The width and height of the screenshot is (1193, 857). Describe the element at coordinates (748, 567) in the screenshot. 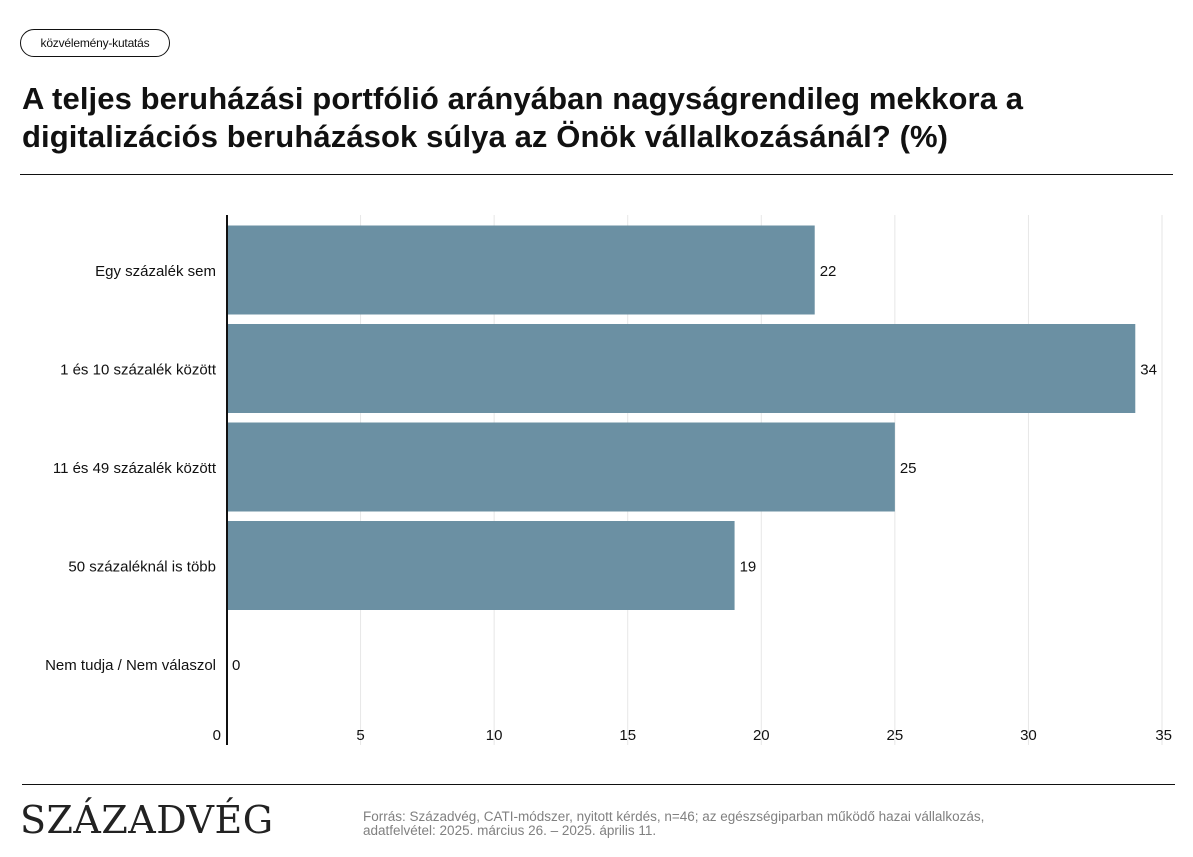

I see `data-label: 19` at that location.